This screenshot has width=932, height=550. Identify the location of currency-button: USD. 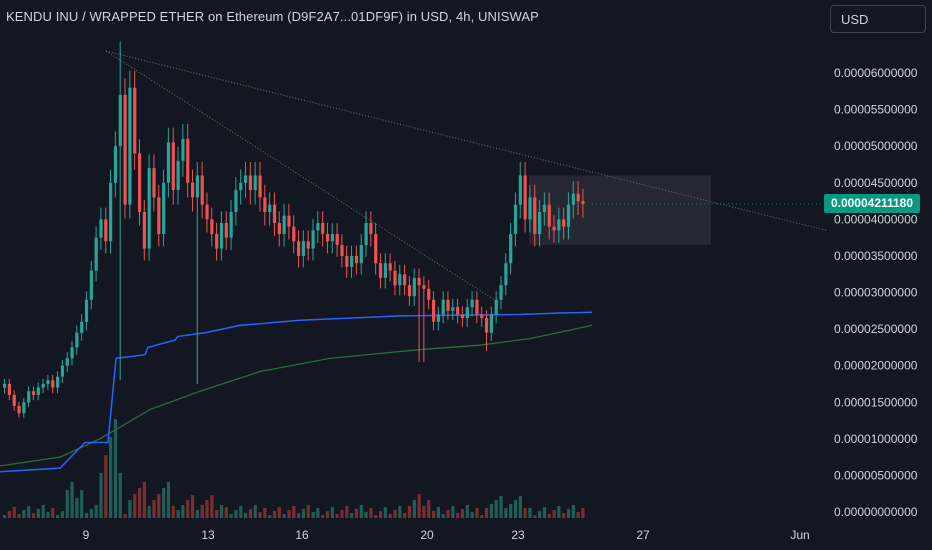
(878, 19).